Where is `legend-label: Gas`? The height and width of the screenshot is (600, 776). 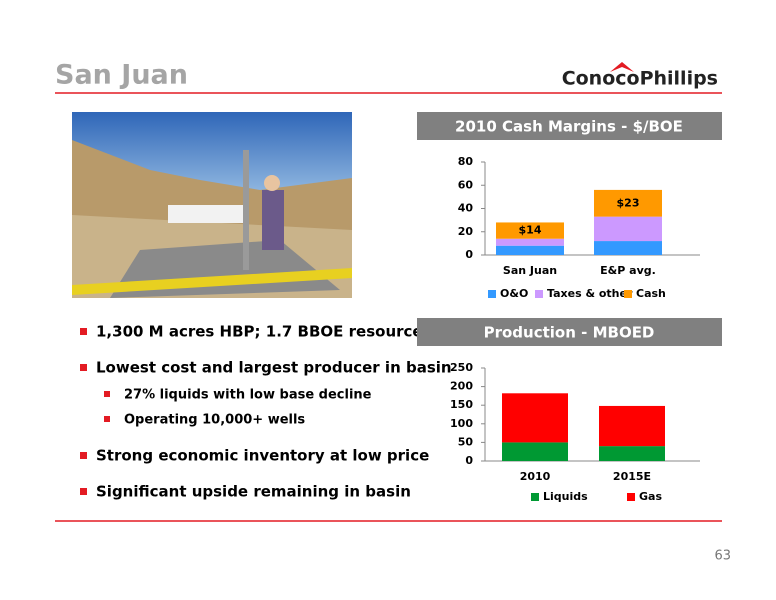 legend-label: Gas is located at coordinates (650, 496).